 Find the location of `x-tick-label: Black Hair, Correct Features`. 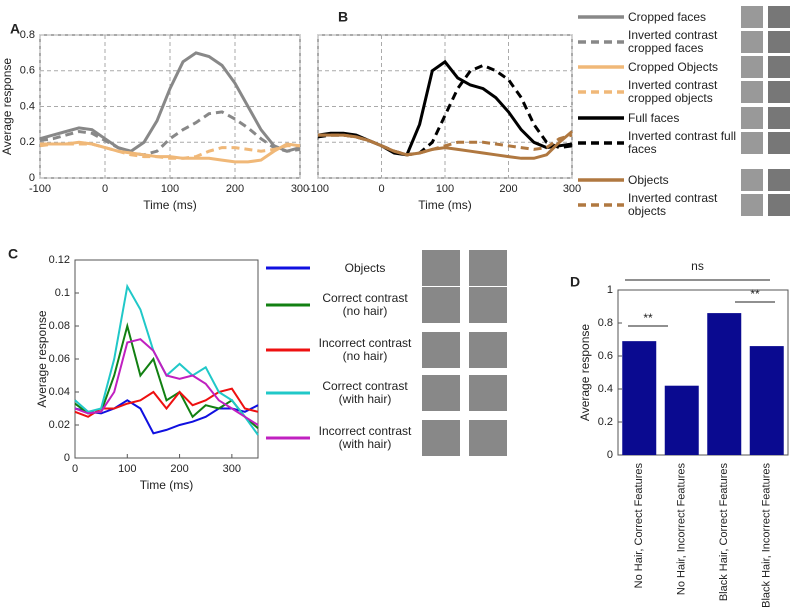

x-tick-label: Black Hair, Correct Features is located at coordinates (724, 532).